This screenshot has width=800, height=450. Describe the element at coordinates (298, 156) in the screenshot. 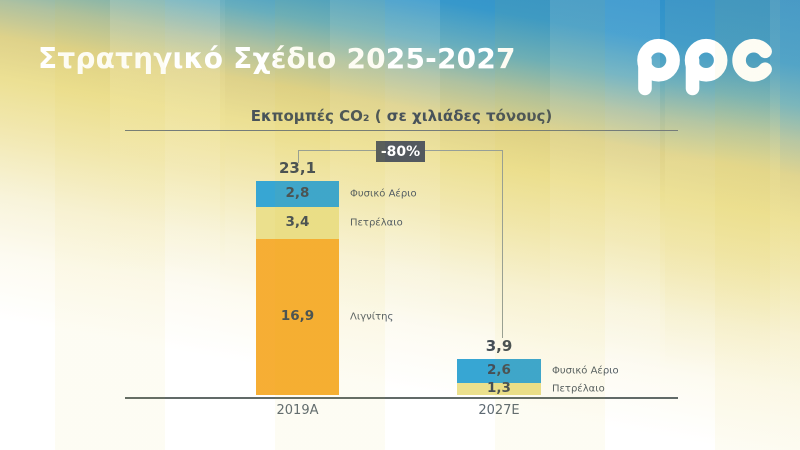

I see `reduction-bracket-stub` at that location.